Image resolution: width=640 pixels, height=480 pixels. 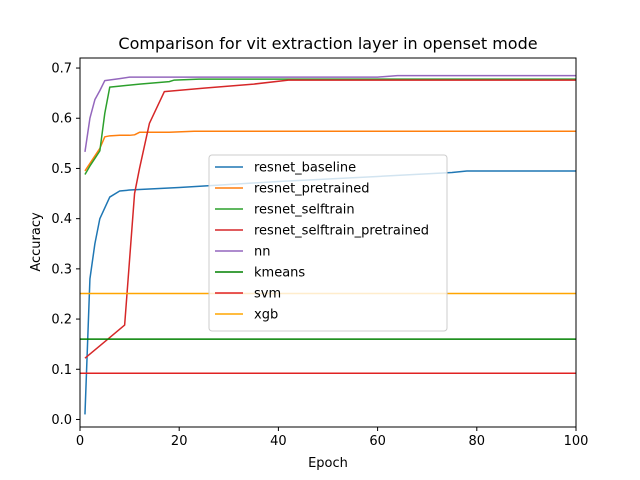 What do you see at coordinates (179, 441) in the screenshot?
I see `x-tick-label: 20` at bounding box center [179, 441].